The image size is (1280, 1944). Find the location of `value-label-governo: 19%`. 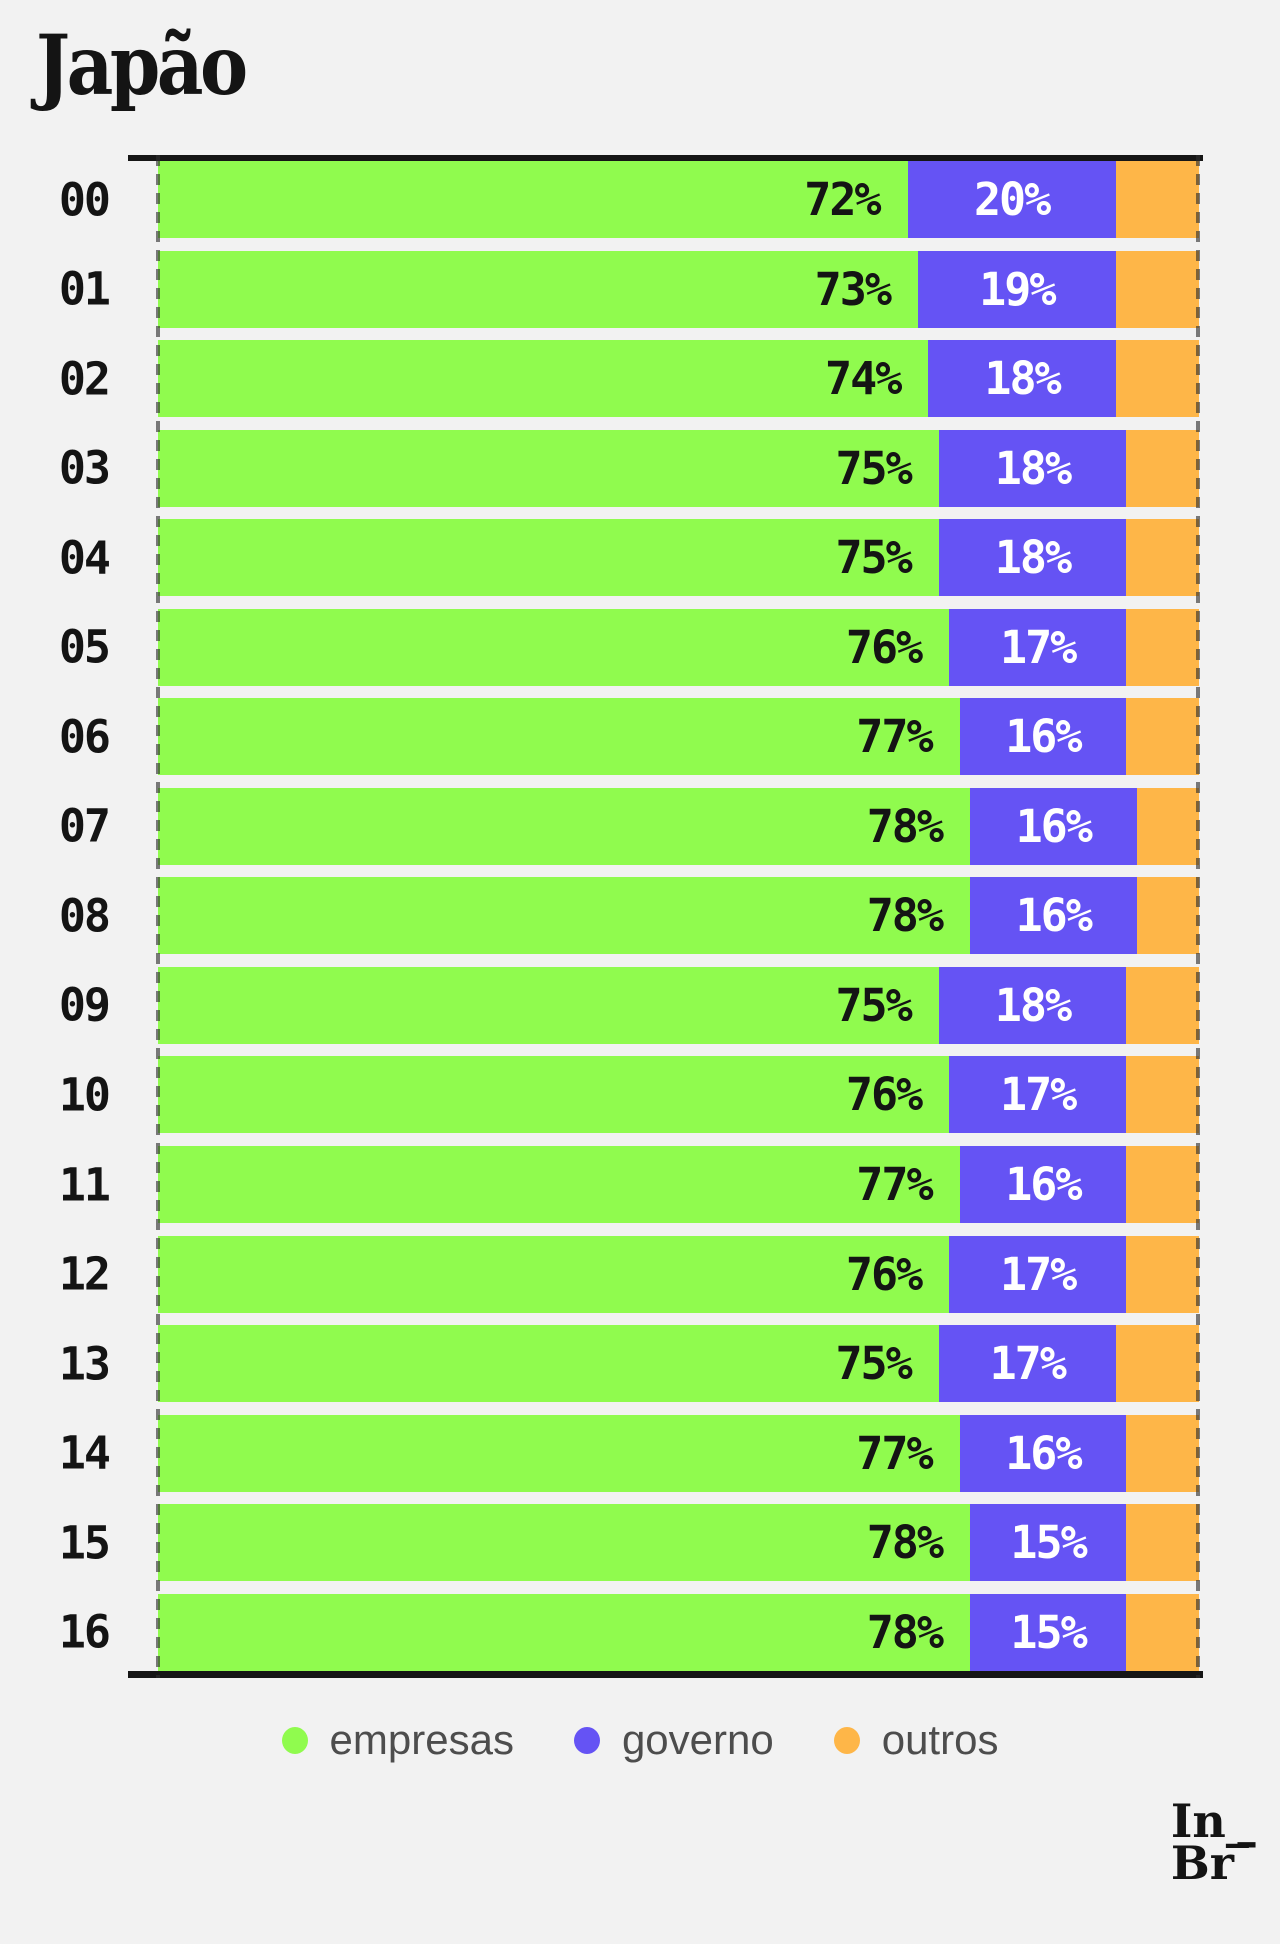

value-label-governo: 19% is located at coordinates (1017, 289).